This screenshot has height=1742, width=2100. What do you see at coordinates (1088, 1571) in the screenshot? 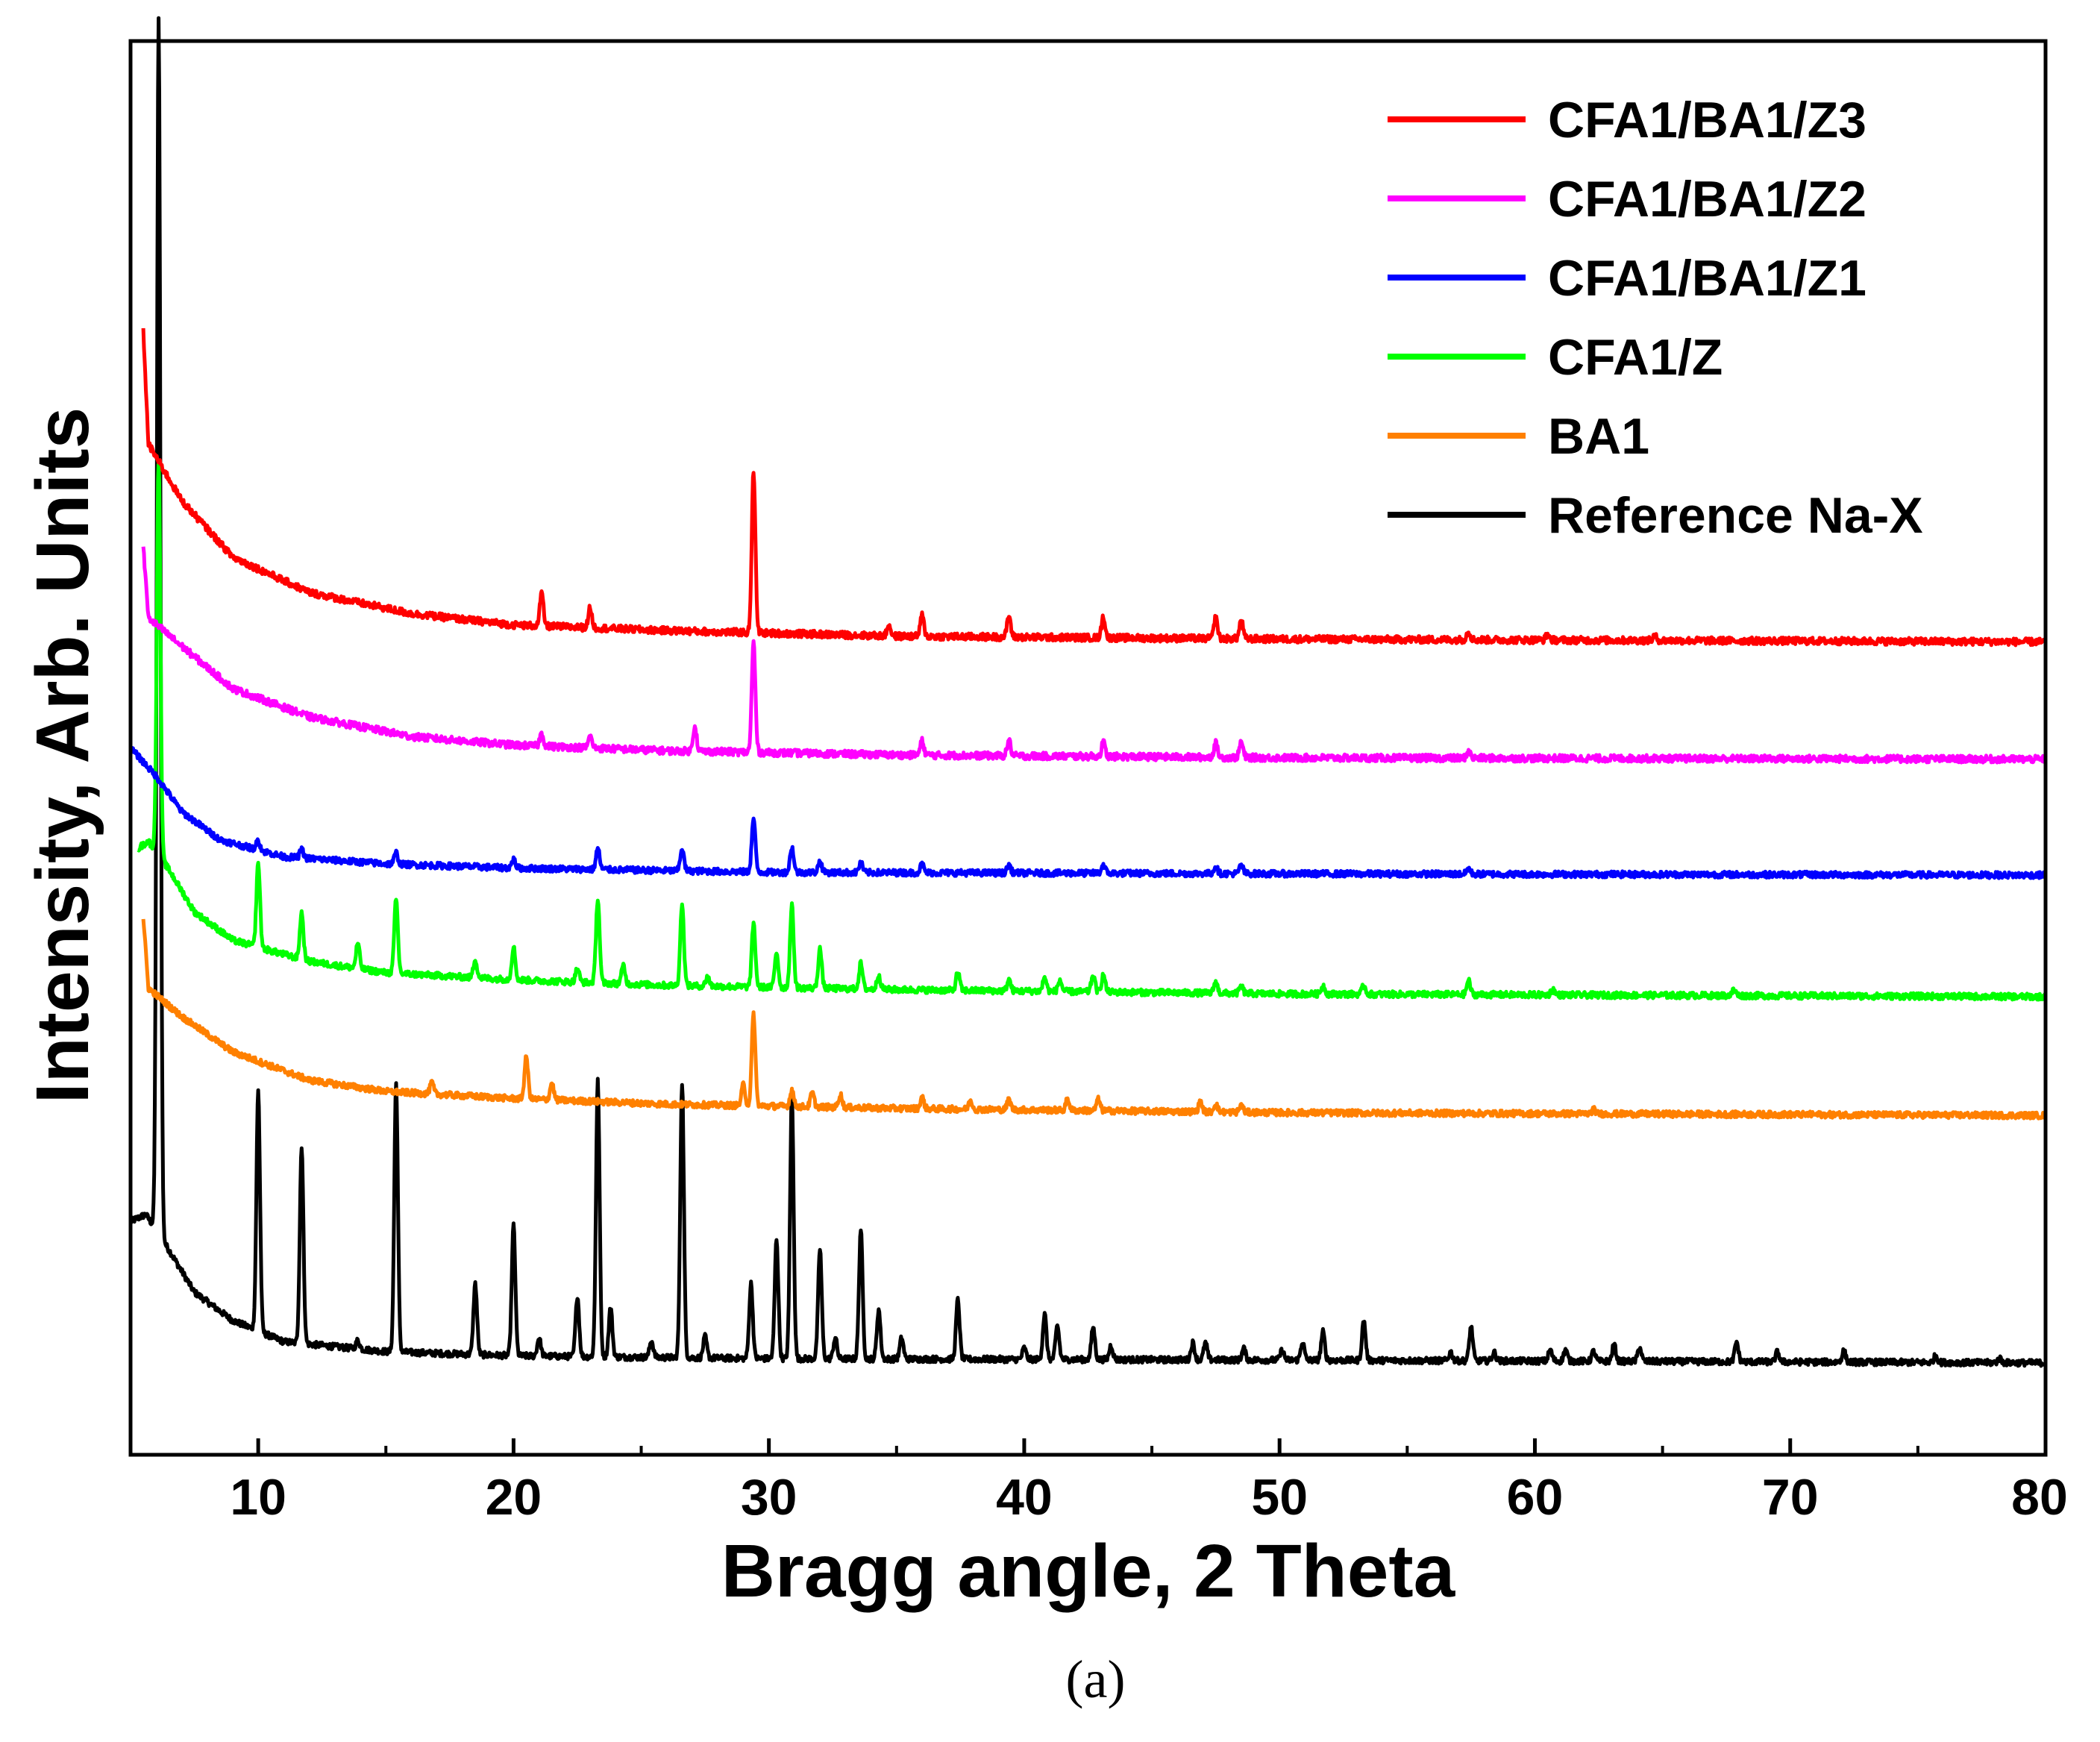
I see `x-axis-label: Bragg angle, 2 Theta` at bounding box center [1088, 1571].